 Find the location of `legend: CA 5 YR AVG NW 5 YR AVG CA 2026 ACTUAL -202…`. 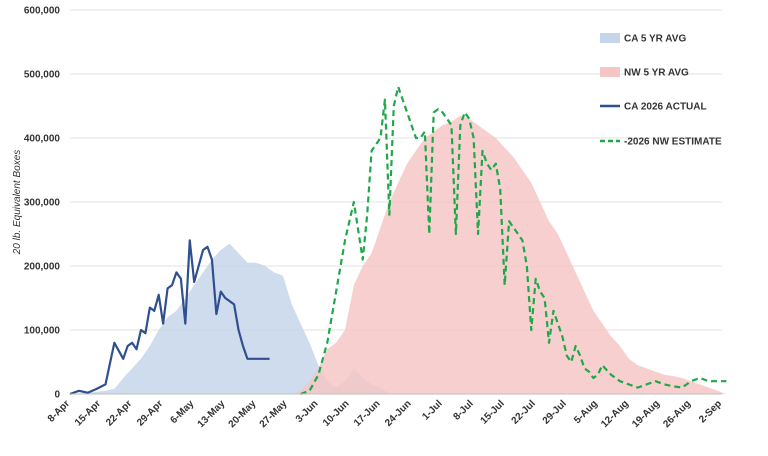

legend: CA 5 YR AVG NW 5 YR AVG CA 2026 ACTUAL -202… is located at coordinates (661, 90).